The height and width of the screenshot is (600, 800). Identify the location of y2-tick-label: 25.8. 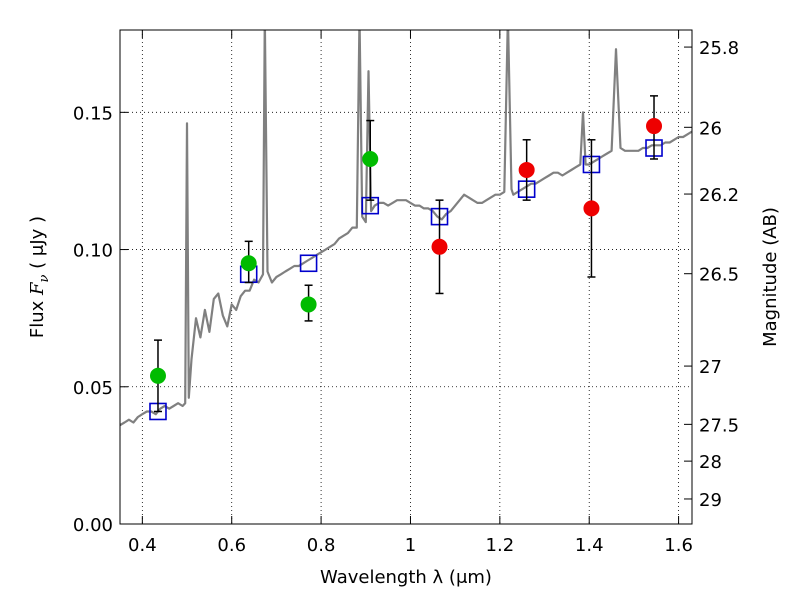
(719, 48).